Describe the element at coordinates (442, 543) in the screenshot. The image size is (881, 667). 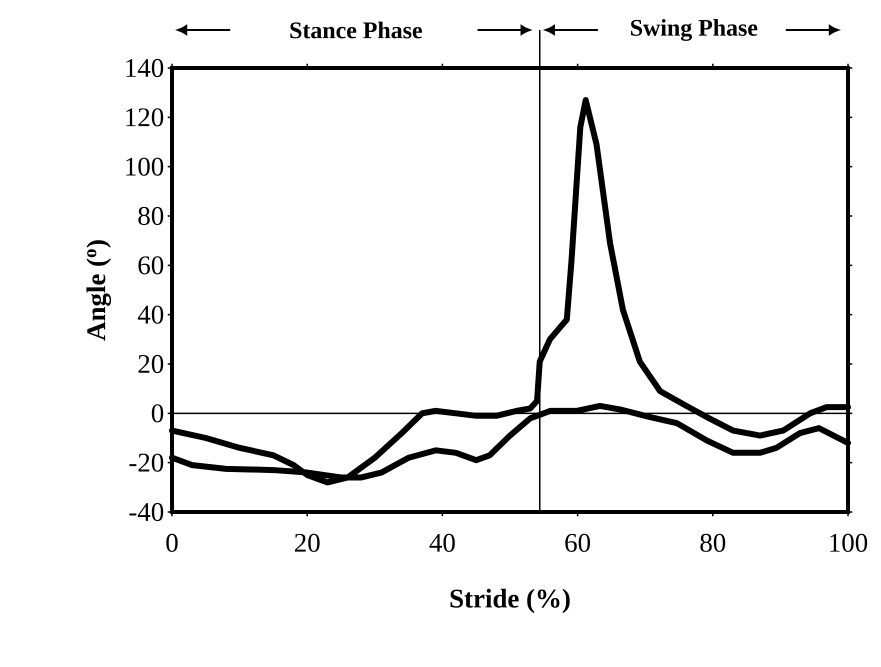
I see `x-tick-label: 40` at that location.